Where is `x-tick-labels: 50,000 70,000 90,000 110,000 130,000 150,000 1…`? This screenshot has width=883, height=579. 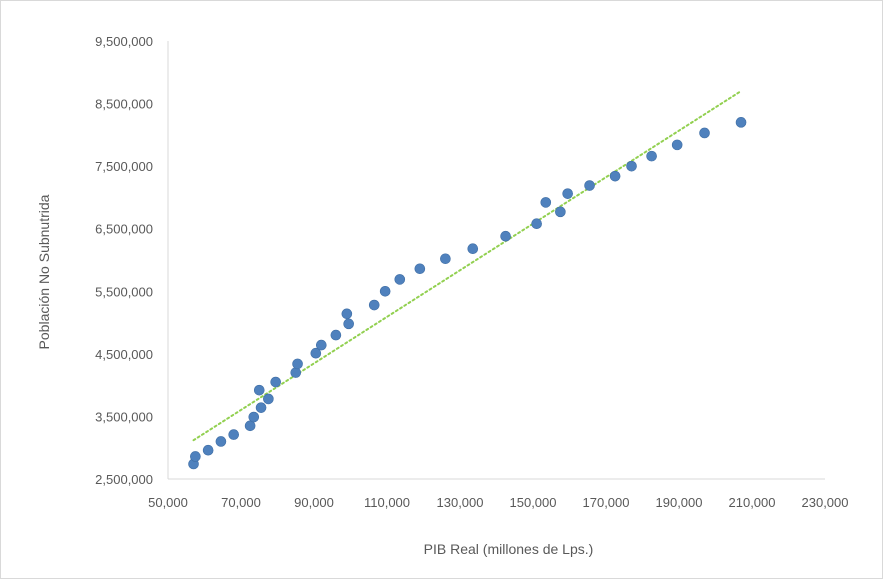 x-tick-labels: 50,000 70,000 90,000 110,000 130,000 150,000 1… is located at coordinates (498, 502).